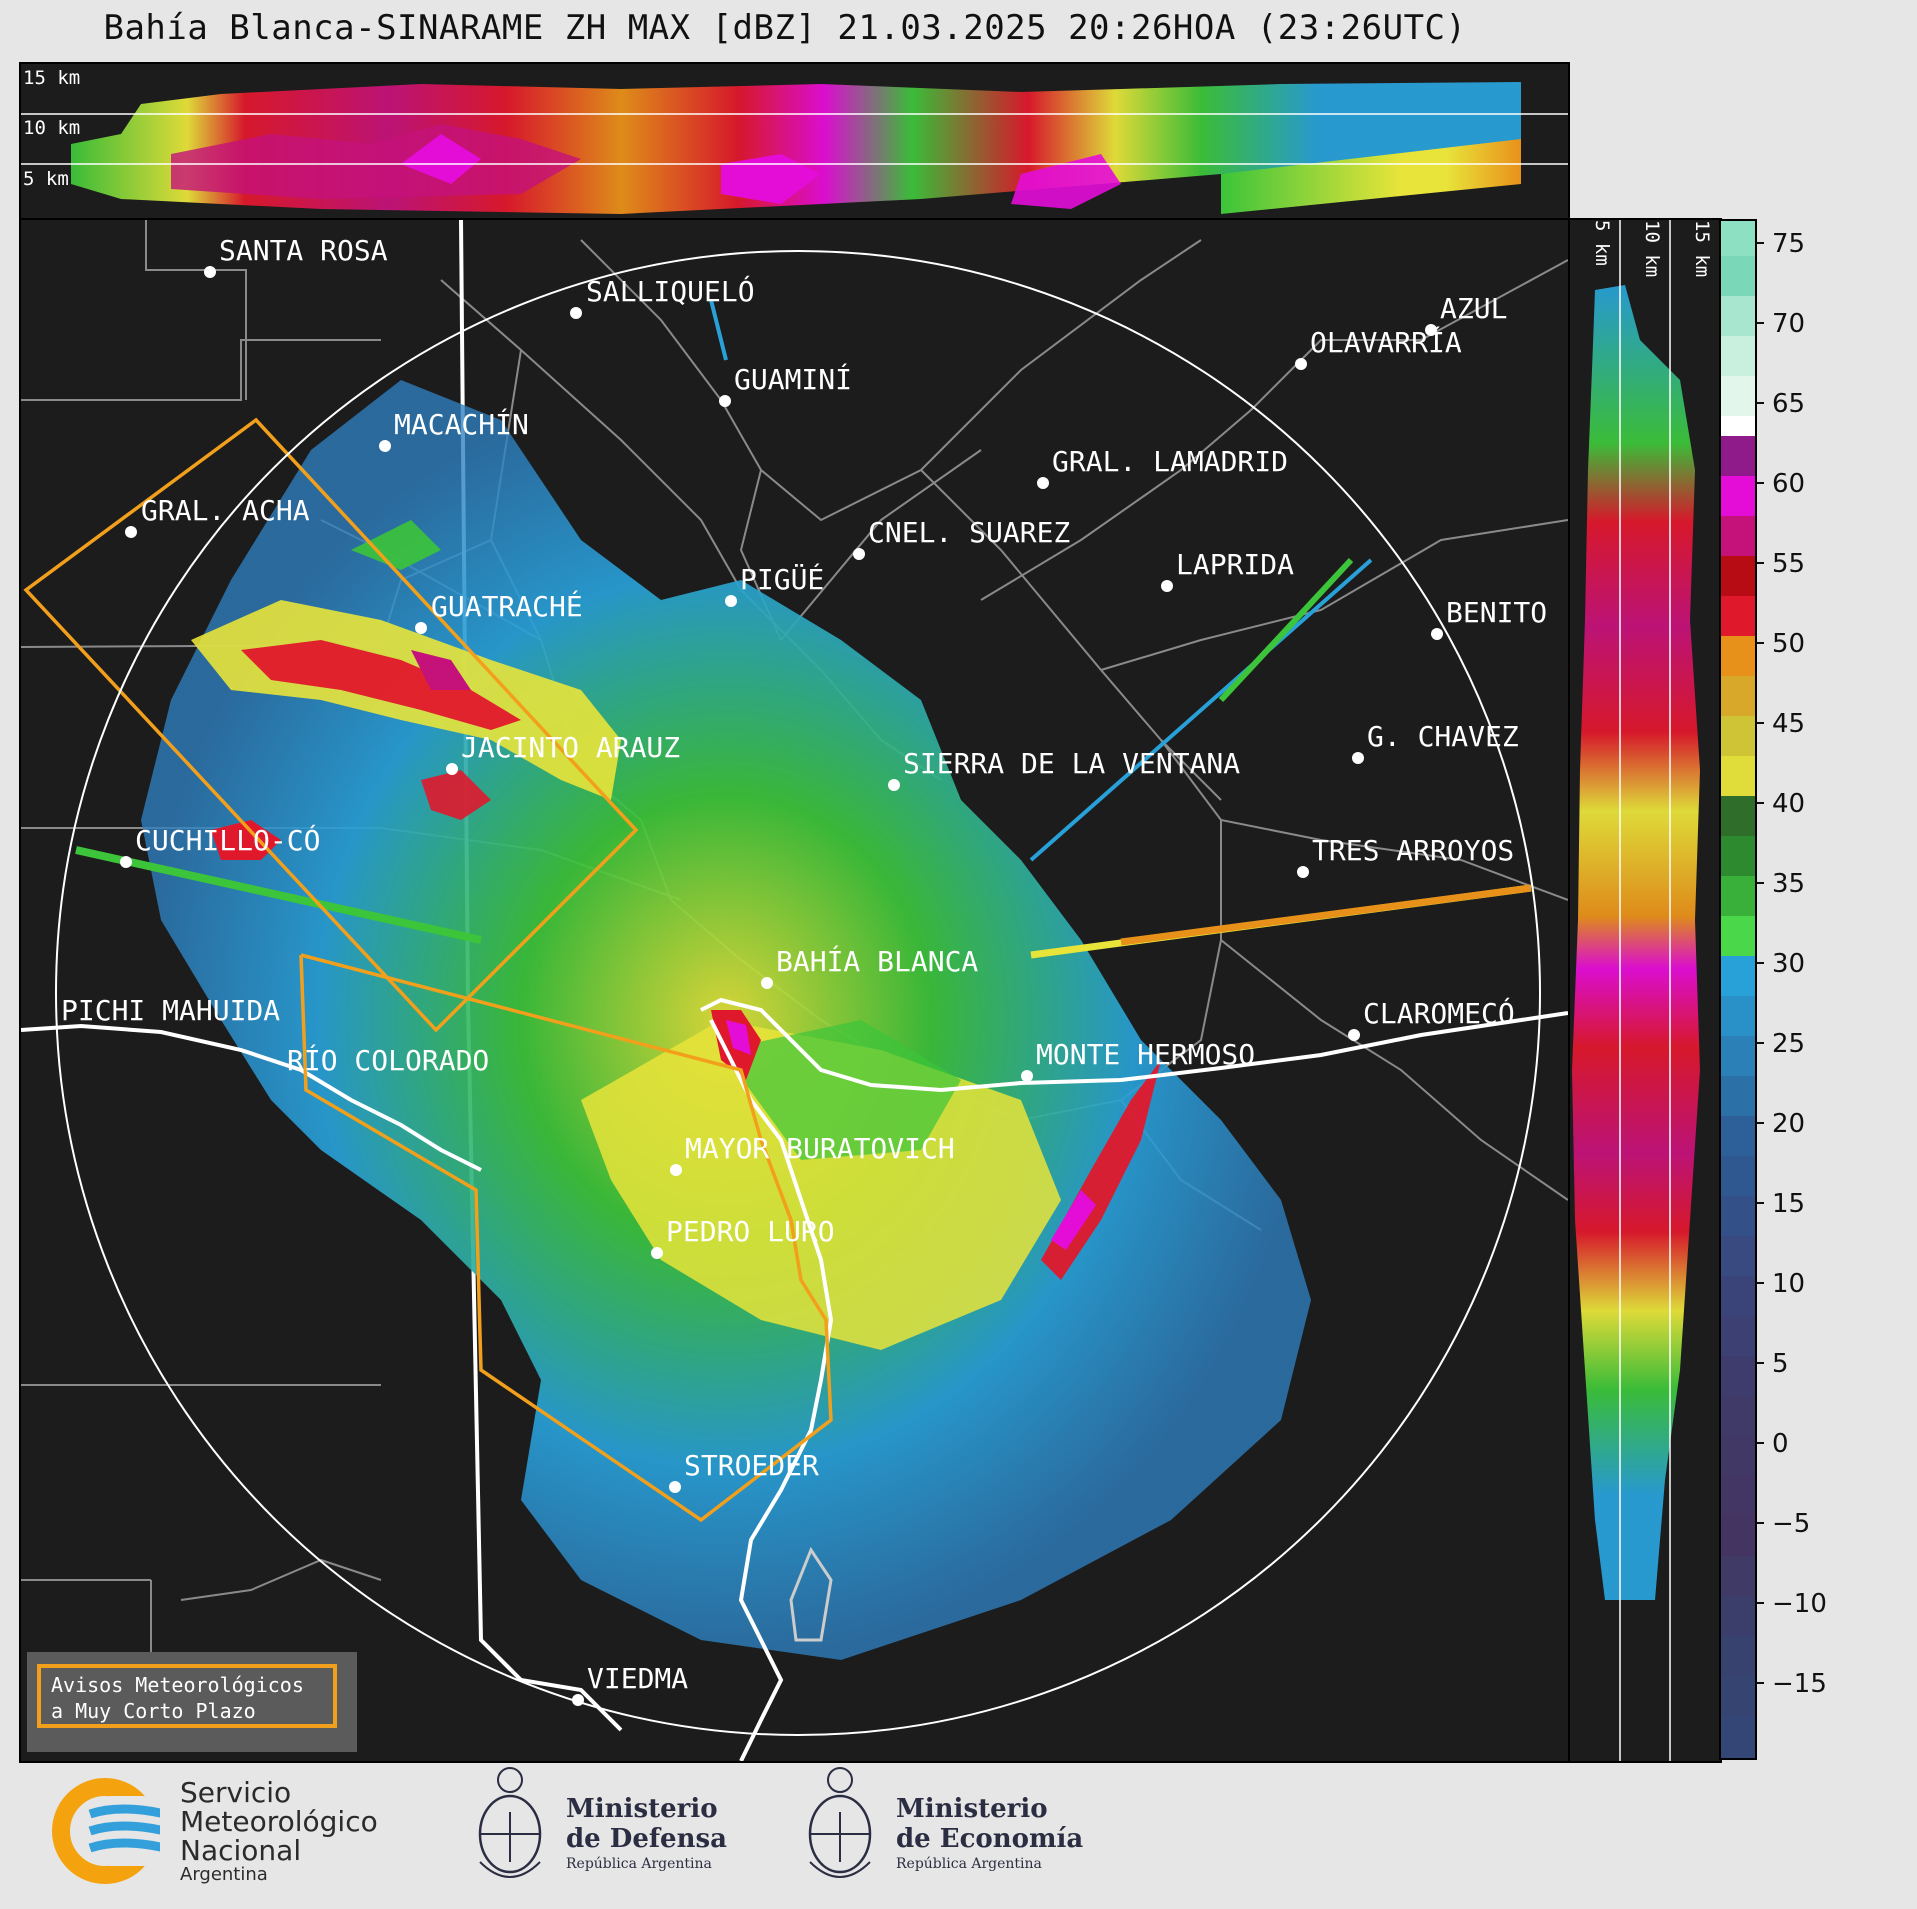 The image size is (1917, 1909). Describe the element at coordinates (1788, 804) in the screenshot. I see `tick-40: 40` at that location.